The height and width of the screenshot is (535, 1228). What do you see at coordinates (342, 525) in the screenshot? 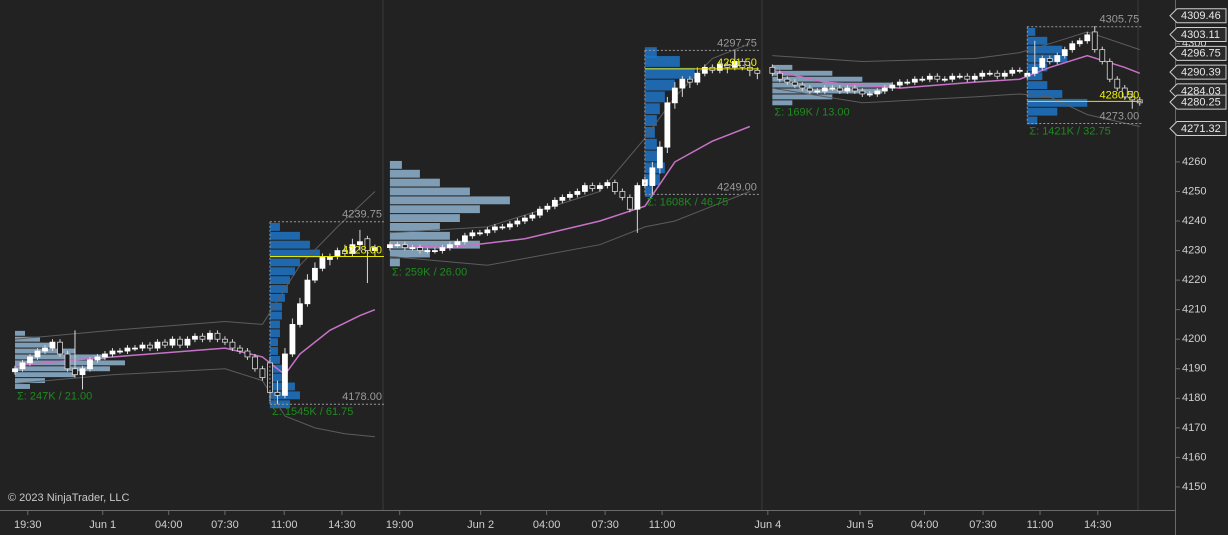
I see `x-tick-label: 14:30` at bounding box center [342, 525].